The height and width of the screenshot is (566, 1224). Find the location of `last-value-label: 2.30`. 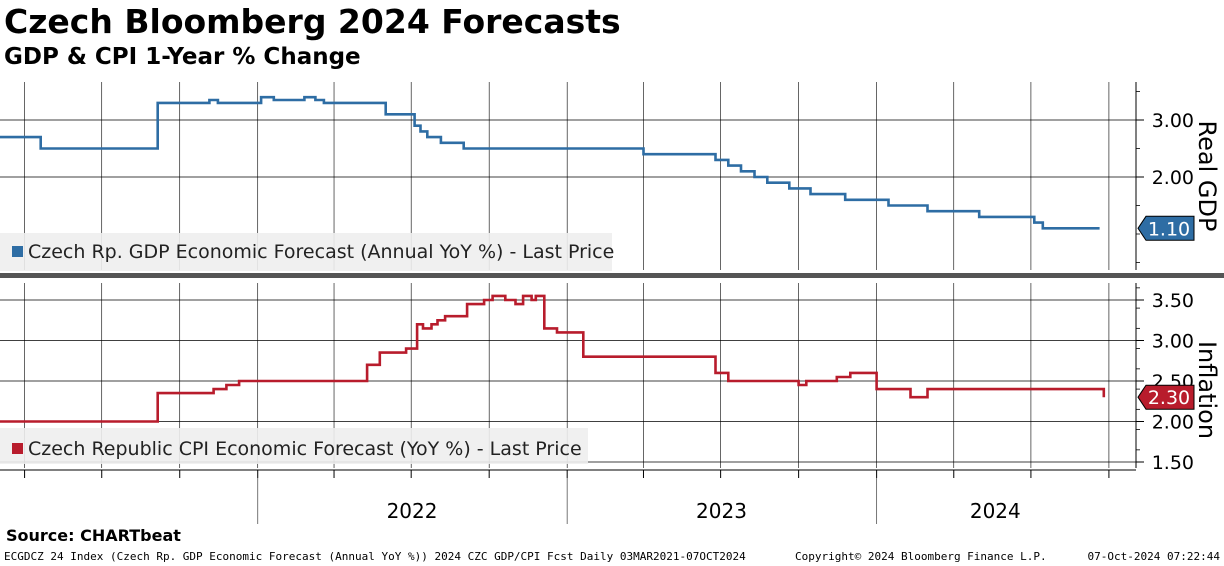

last-value-label: 2.30 is located at coordinates (1169, 398).